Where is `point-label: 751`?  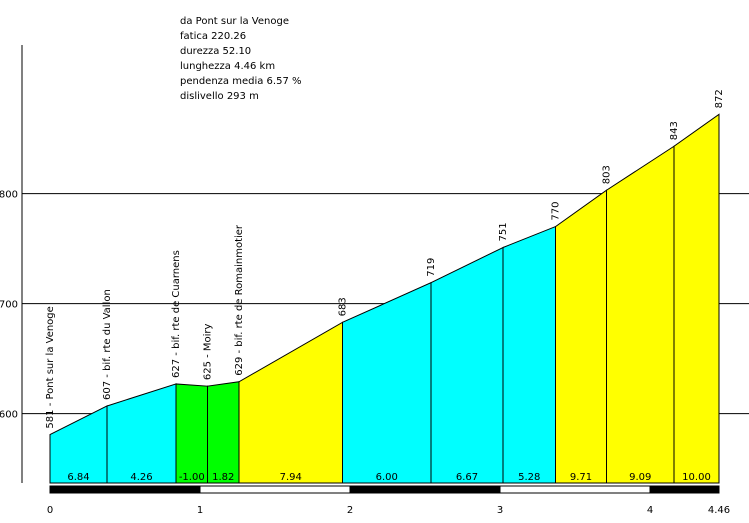 point-label: 751 is located at coordinates (503, 231).